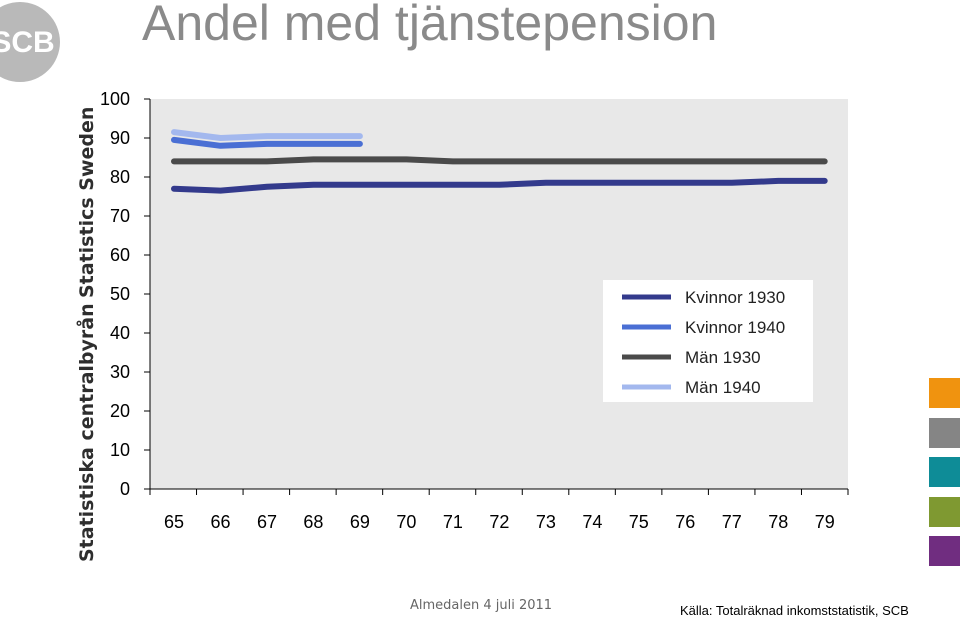 The image size is (960, 620). Describe the element at coordinates (267, 522) in the screenshot. I see `x-tick-label: 67` at that location.